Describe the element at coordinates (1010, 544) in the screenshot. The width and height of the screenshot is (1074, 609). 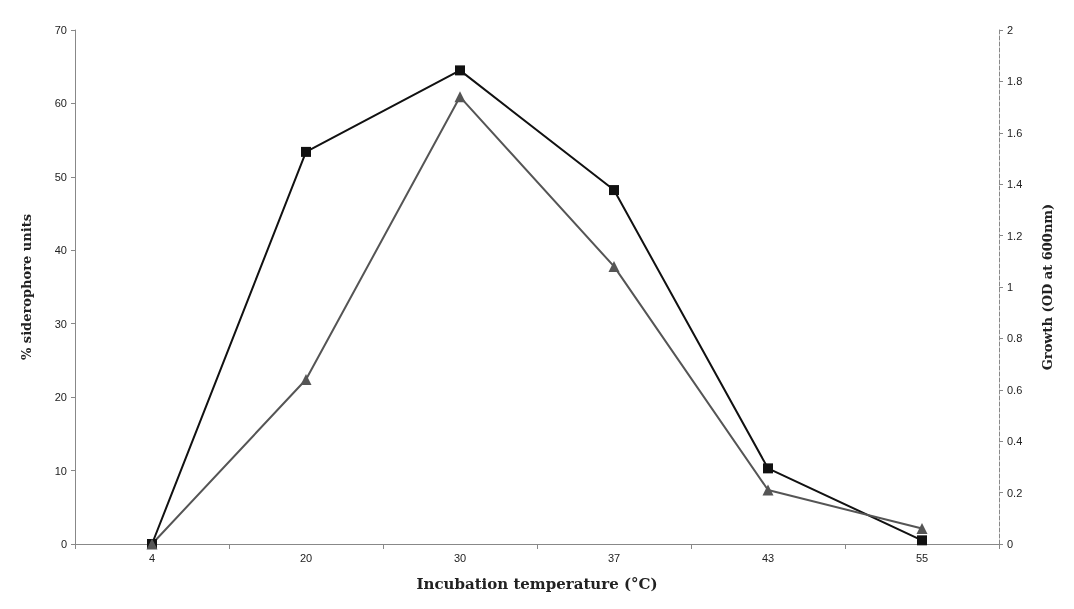
I see `y2-tick-label: 0` at that location.